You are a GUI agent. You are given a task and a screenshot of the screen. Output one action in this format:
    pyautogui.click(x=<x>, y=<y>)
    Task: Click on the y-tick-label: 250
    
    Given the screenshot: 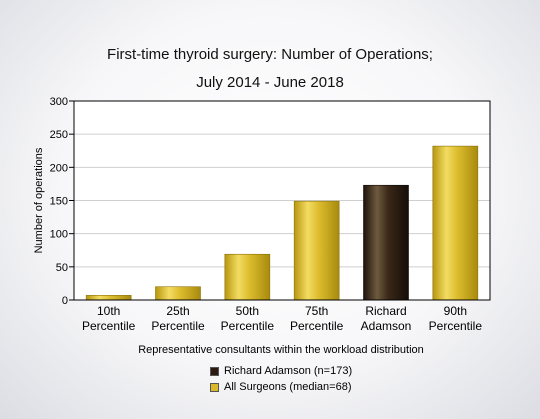 What is the action you would take?
    pyautogui.click(x=59, y=135)
    